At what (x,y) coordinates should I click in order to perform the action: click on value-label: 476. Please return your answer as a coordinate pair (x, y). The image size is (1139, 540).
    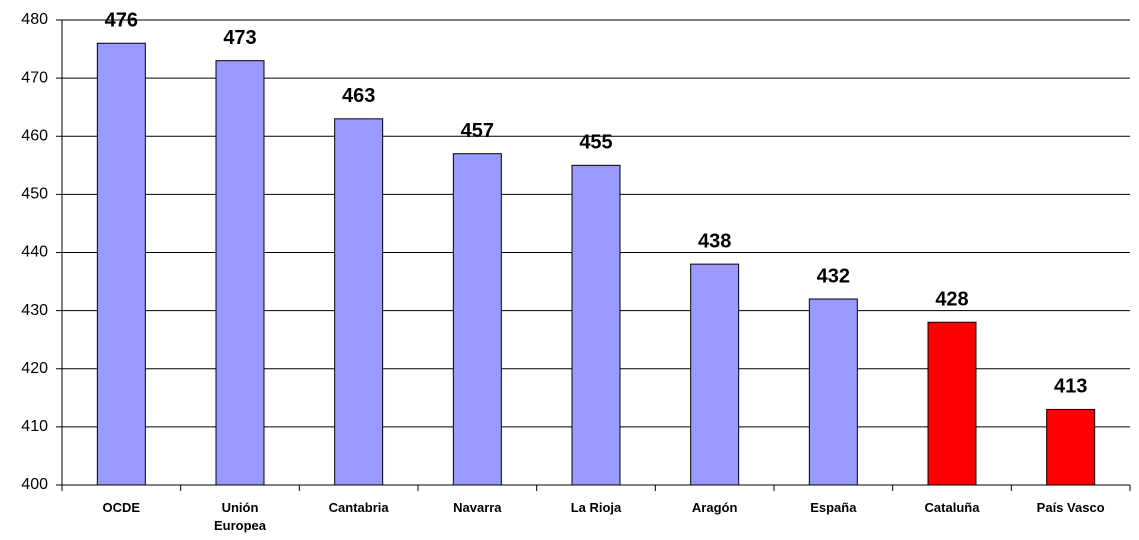
    Looking at the image, I should click on (121, 21).